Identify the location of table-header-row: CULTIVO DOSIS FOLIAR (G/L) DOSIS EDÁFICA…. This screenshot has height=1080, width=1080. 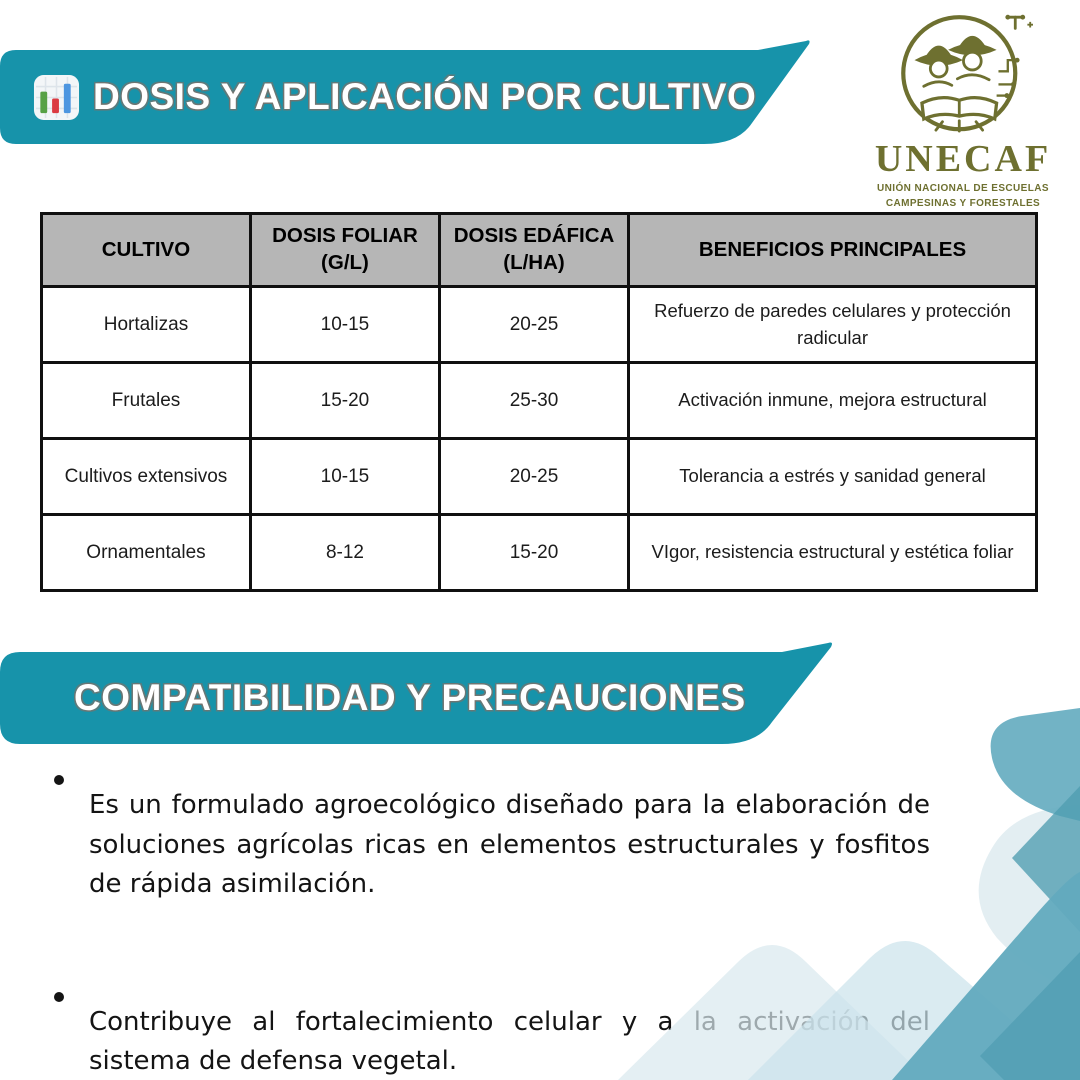
(539, 250).